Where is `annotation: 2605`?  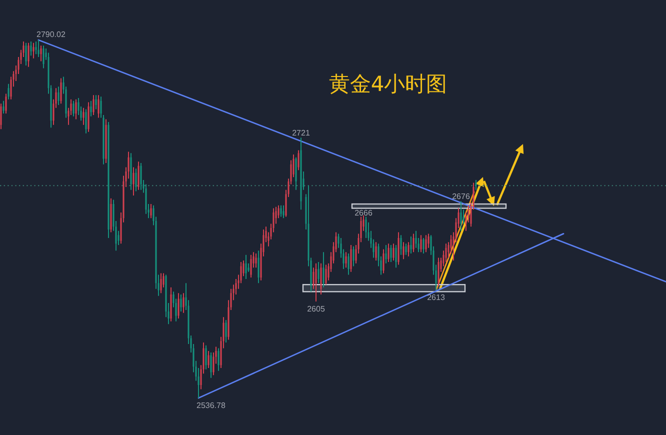 annotation: 2605 is located at coordinates (316, 309).